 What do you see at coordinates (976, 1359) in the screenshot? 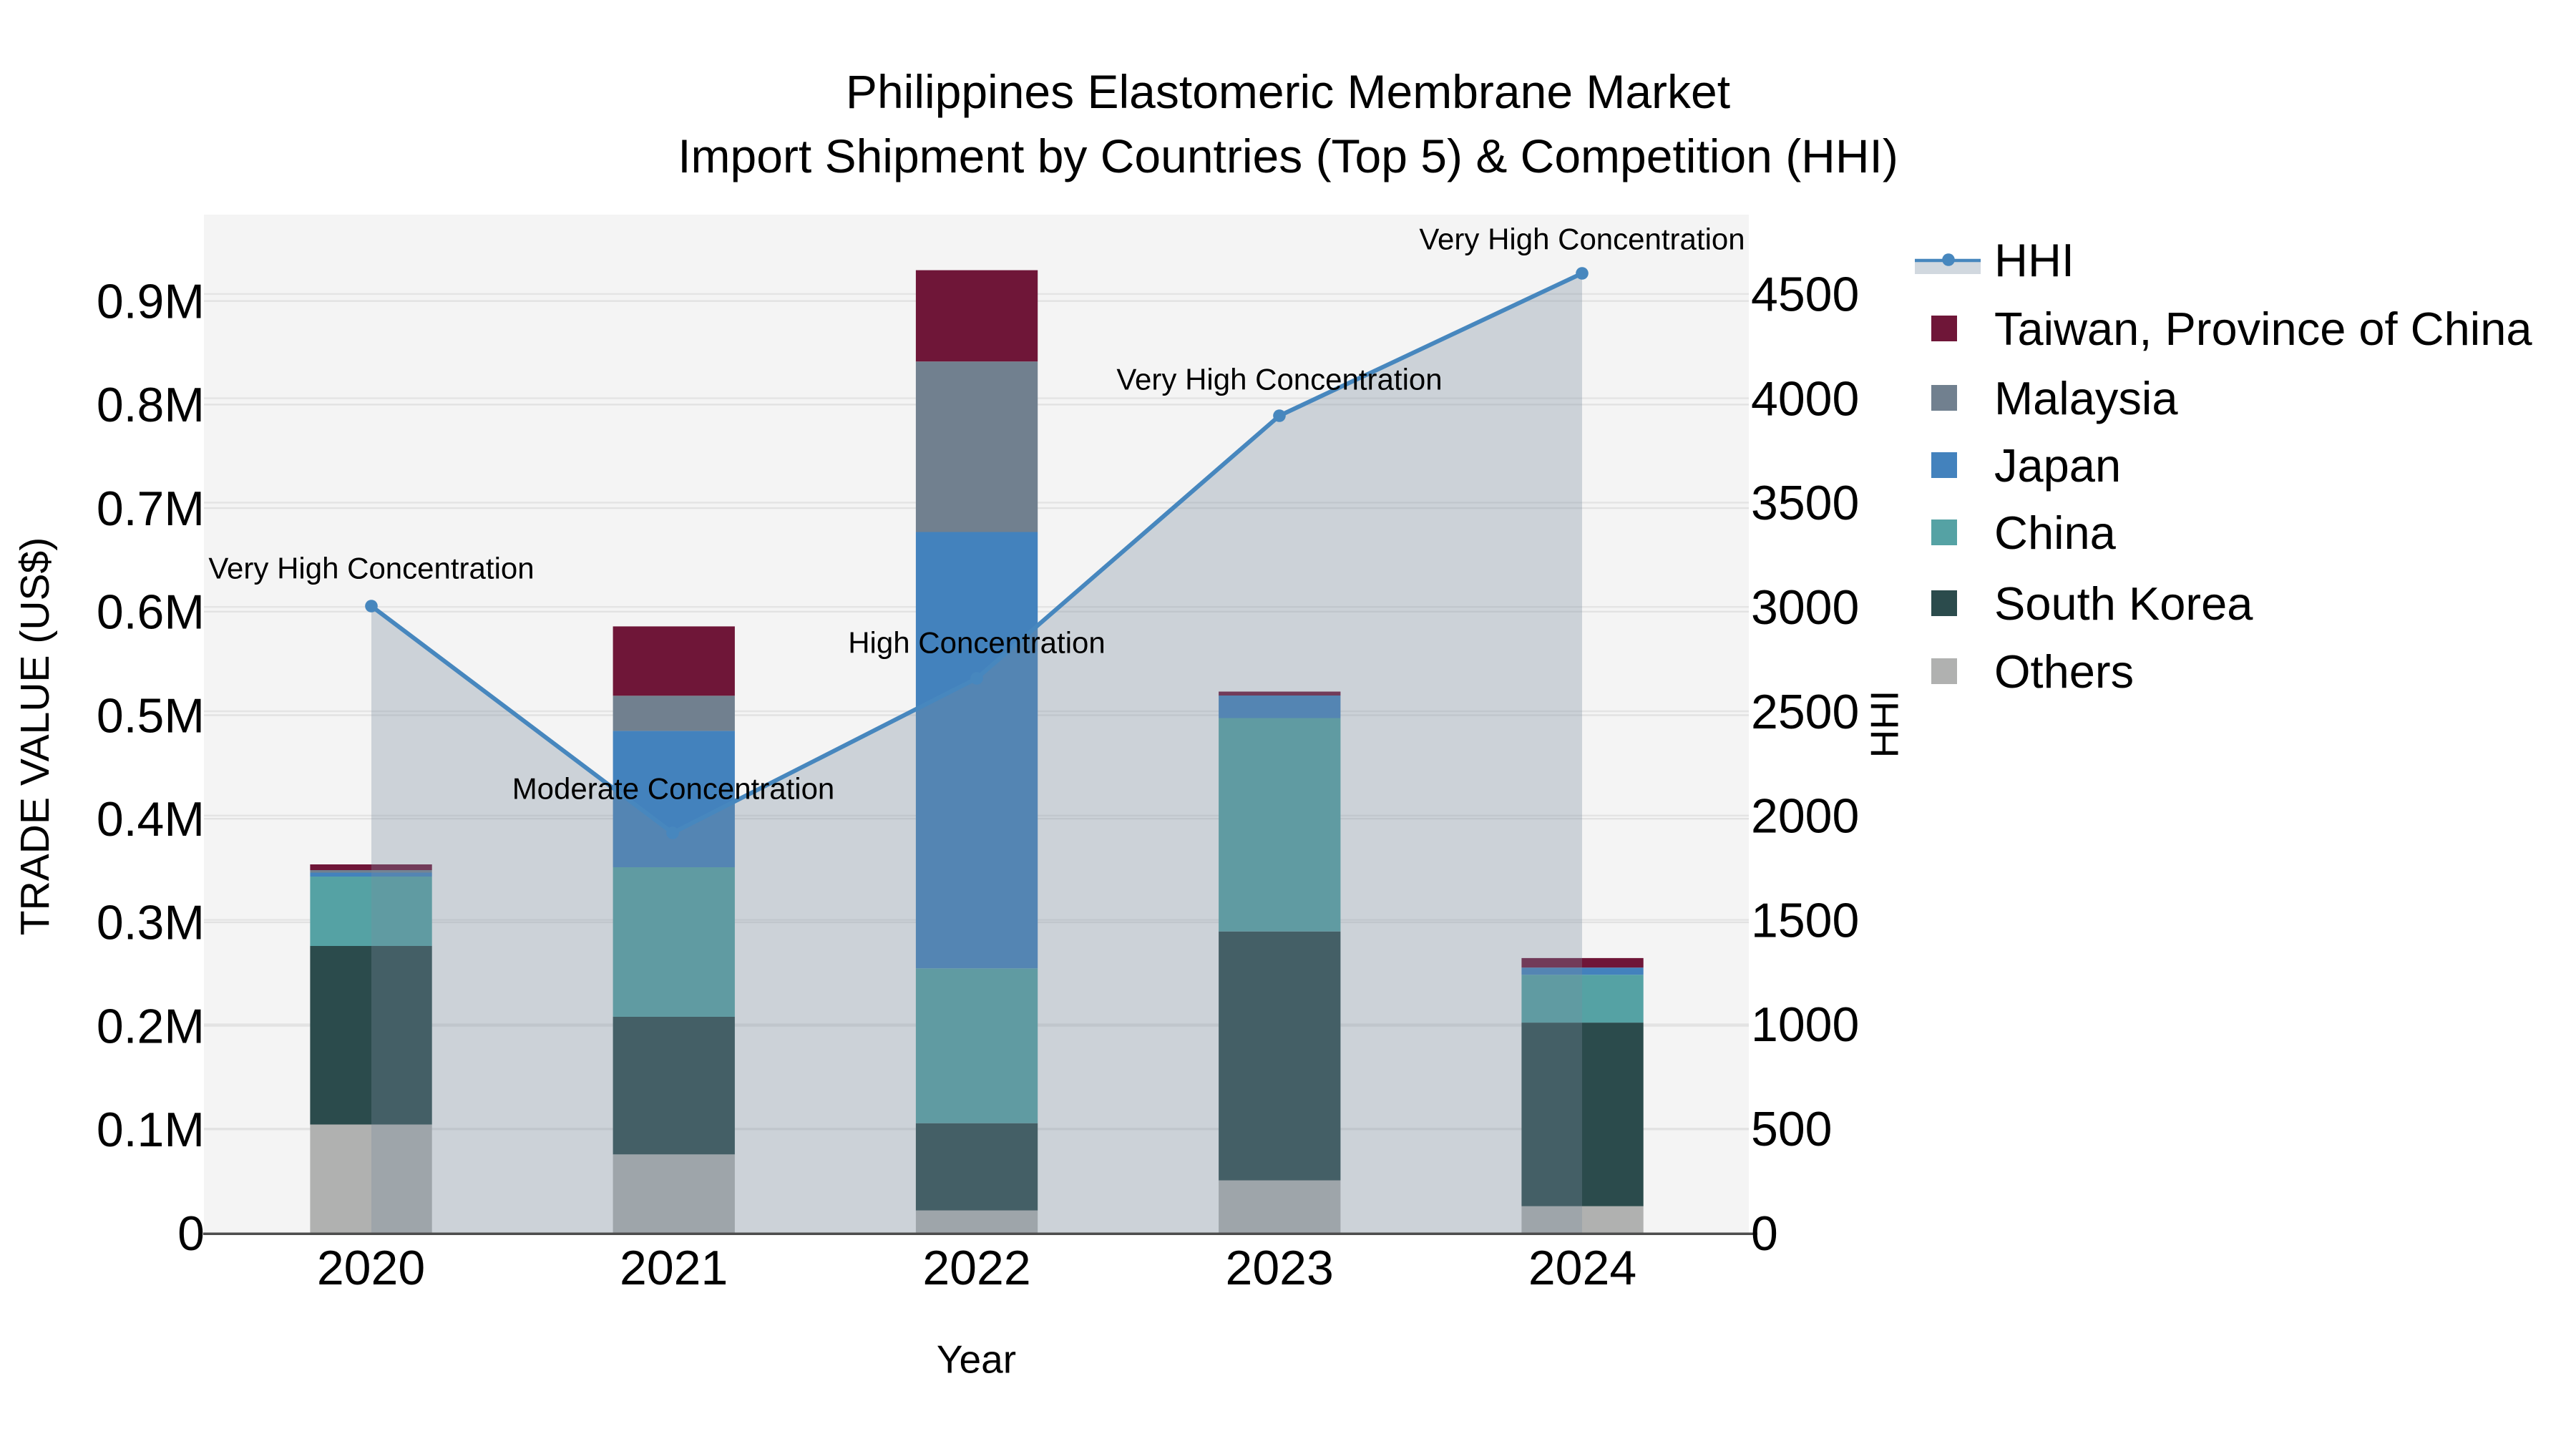
I see `svg-text: Year` at bounding box center [976, 1359].